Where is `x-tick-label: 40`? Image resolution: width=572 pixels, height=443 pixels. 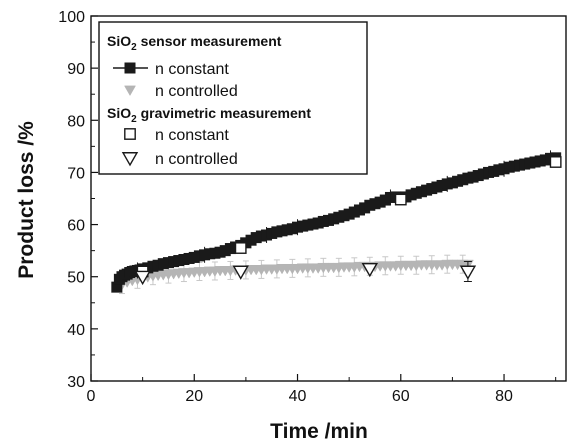
x-tick-label: 40 is located at coordinates (298, 396).